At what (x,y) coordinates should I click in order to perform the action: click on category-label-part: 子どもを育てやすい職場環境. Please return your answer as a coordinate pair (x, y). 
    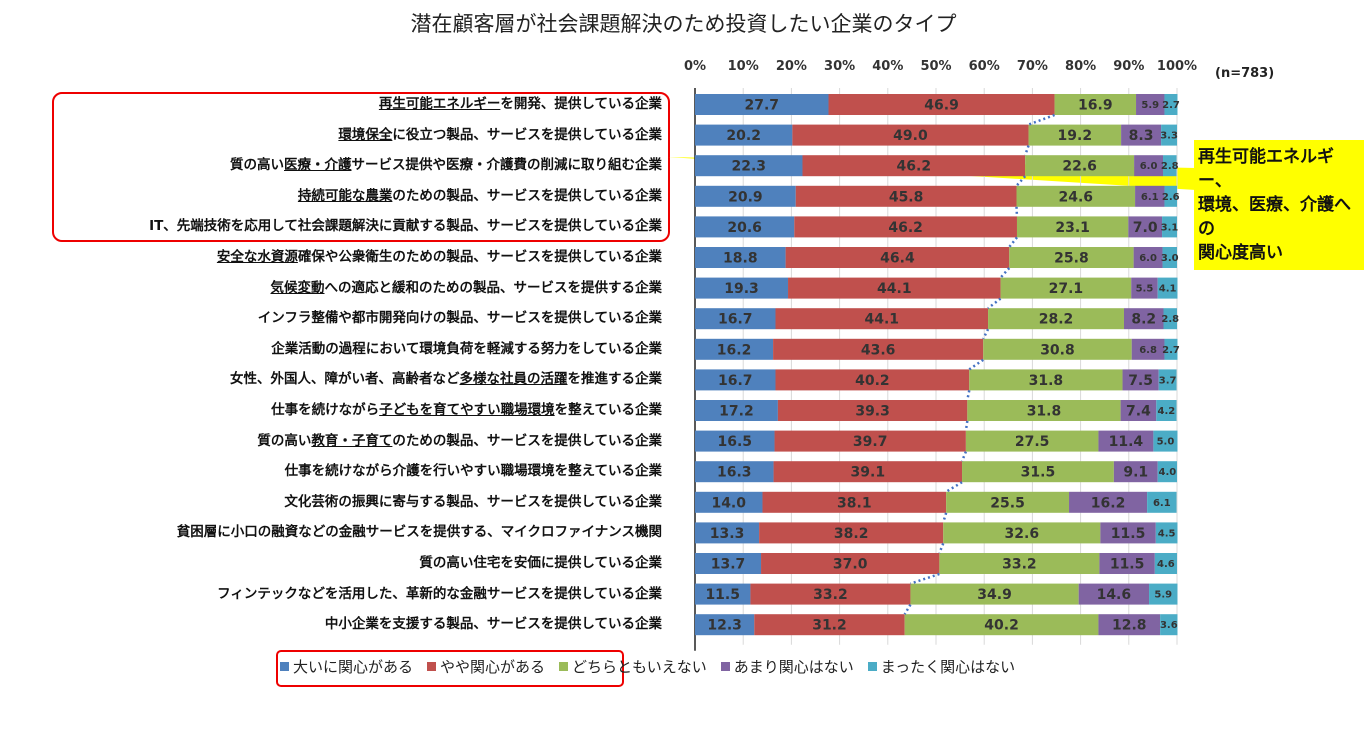
    Looking at the image, I should click on (467, 410).